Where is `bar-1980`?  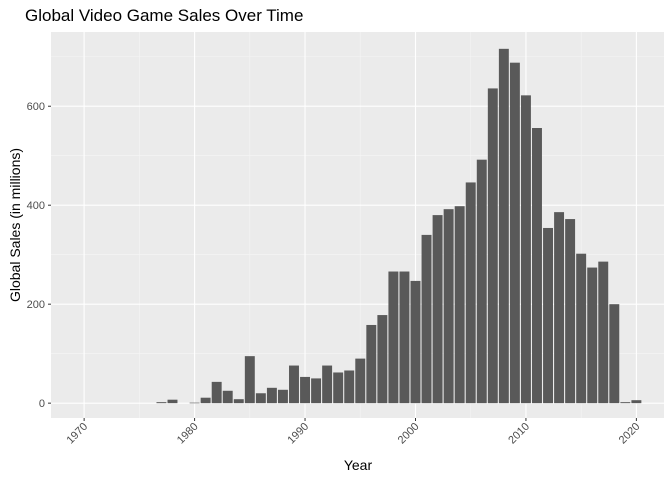 bar-1980 is located at coordinates (194, 403).